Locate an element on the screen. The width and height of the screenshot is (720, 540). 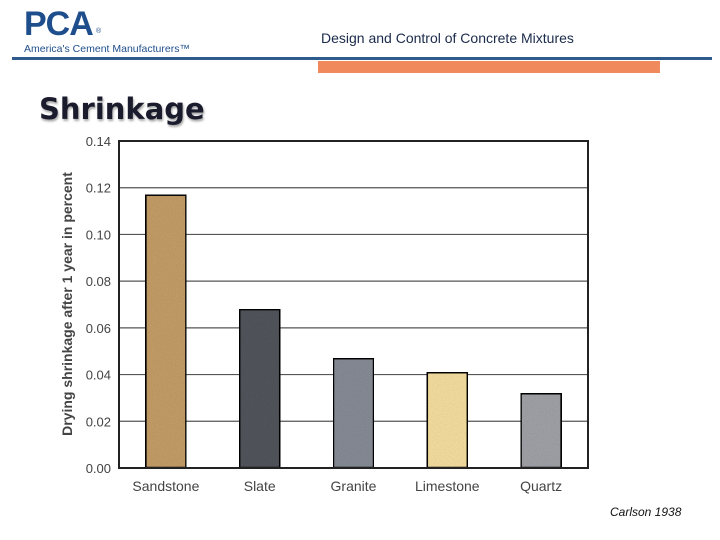
y-tick-label: 0.12 is located at coordinates (98, 188).